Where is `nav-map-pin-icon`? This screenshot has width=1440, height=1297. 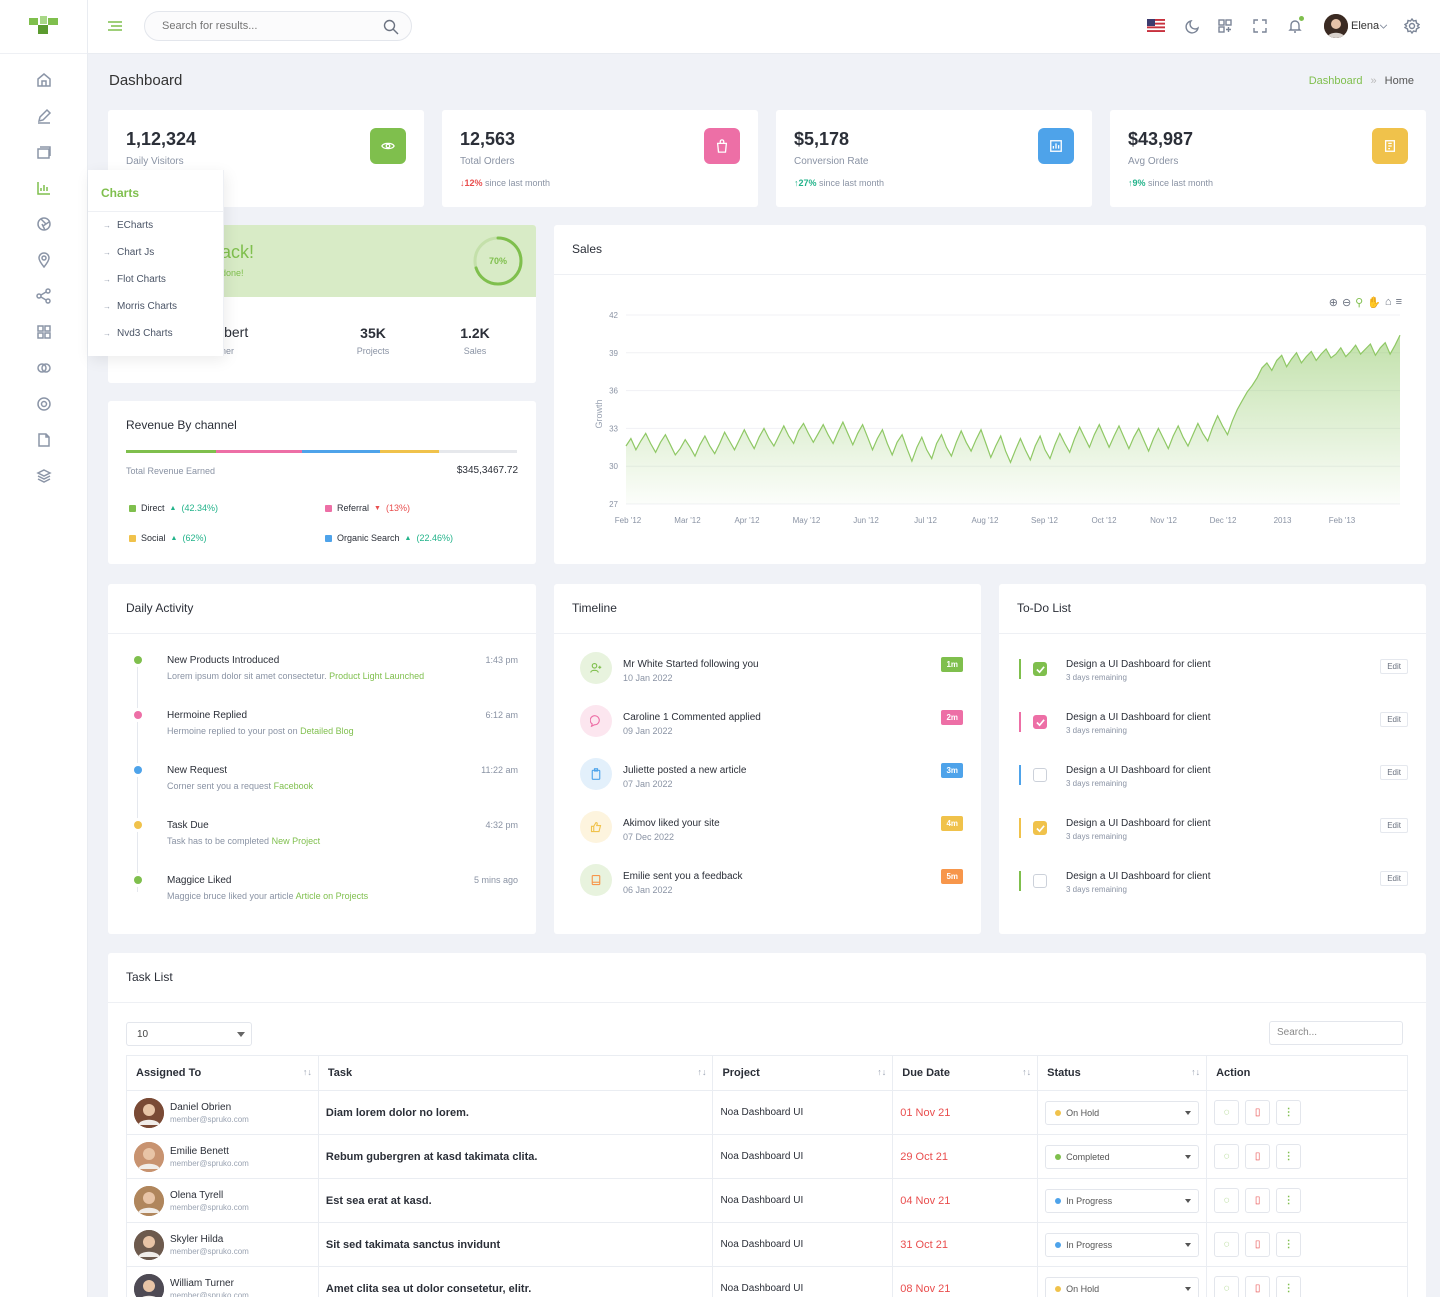
nav-map-pin-icon is located at coordinates (43, 260).